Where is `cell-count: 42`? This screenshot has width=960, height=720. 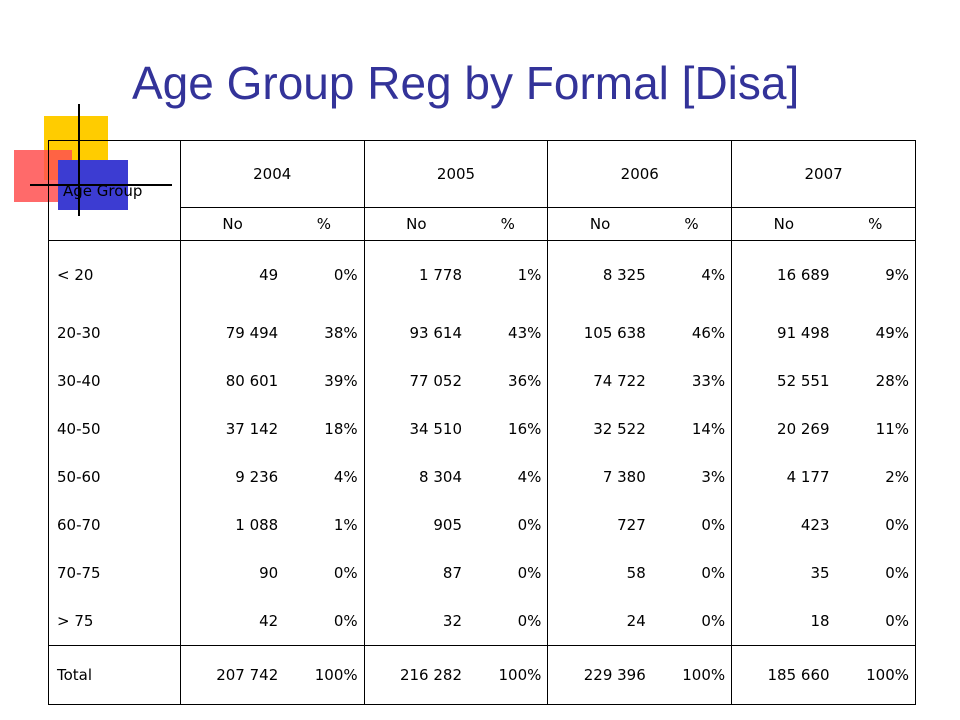 cell-count: 42 is located at coordinates (269, 621).